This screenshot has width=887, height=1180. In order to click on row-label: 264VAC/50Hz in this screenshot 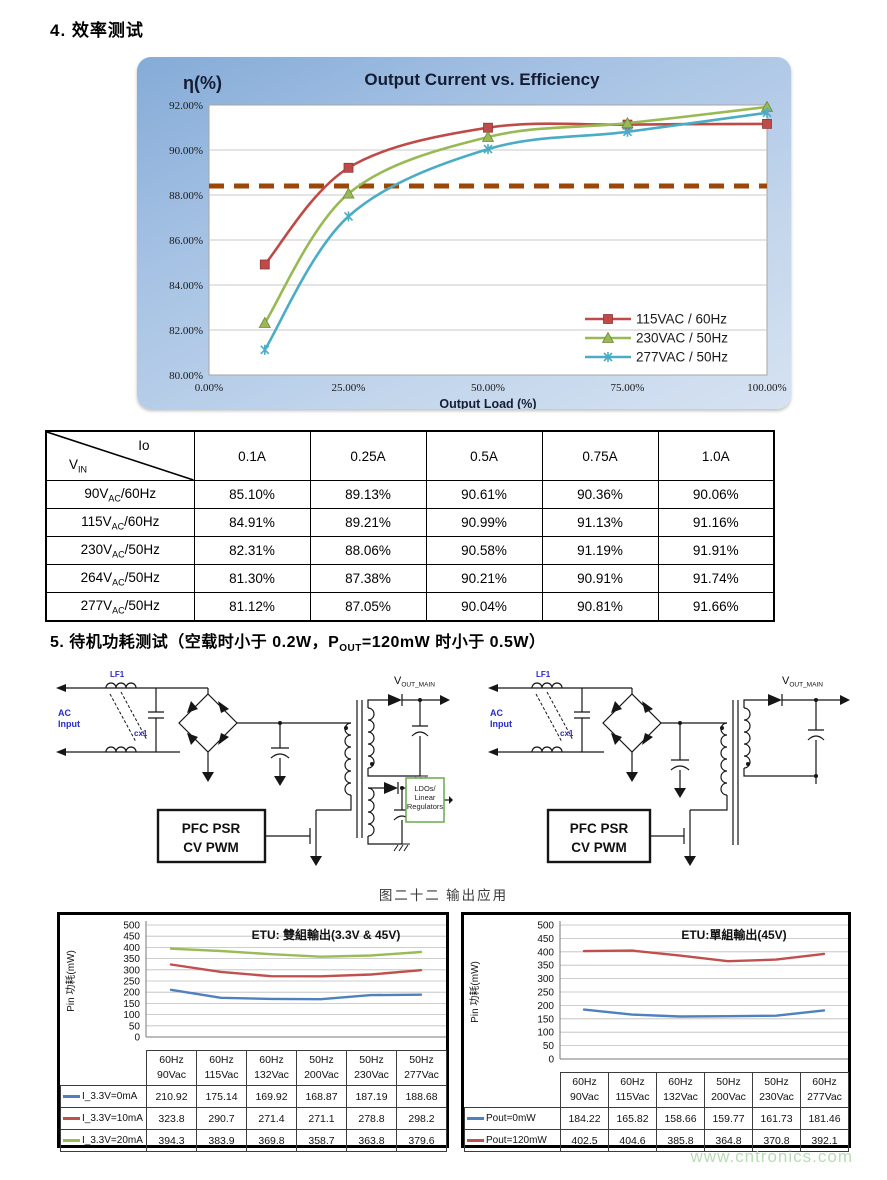, I will do `click(120, 578)`.